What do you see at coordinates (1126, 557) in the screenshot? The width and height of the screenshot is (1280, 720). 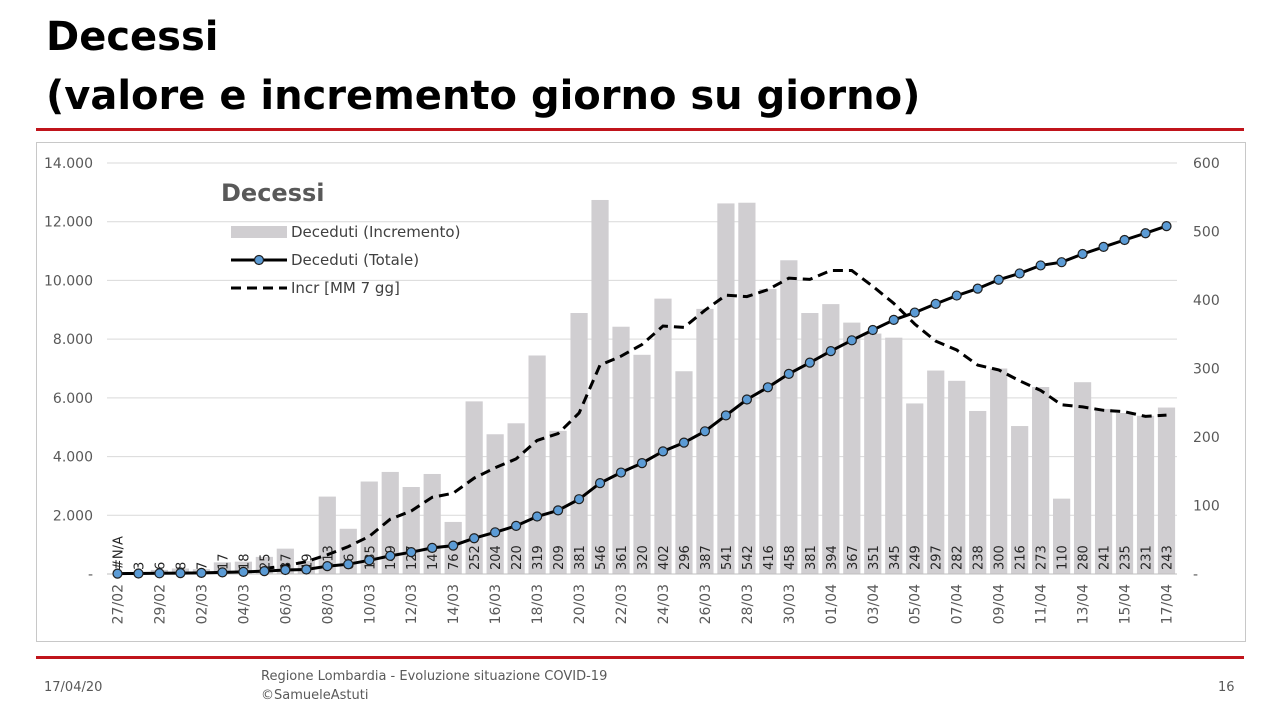 I see `increment-data-label: 235` at bounding box center [1126, 557].